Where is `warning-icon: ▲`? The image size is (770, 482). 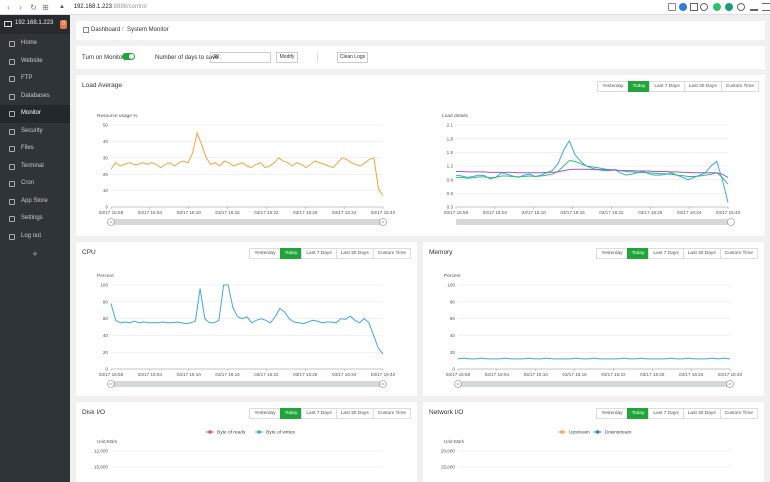 warning-icon: ▲ is located at coordinates (62, 7).